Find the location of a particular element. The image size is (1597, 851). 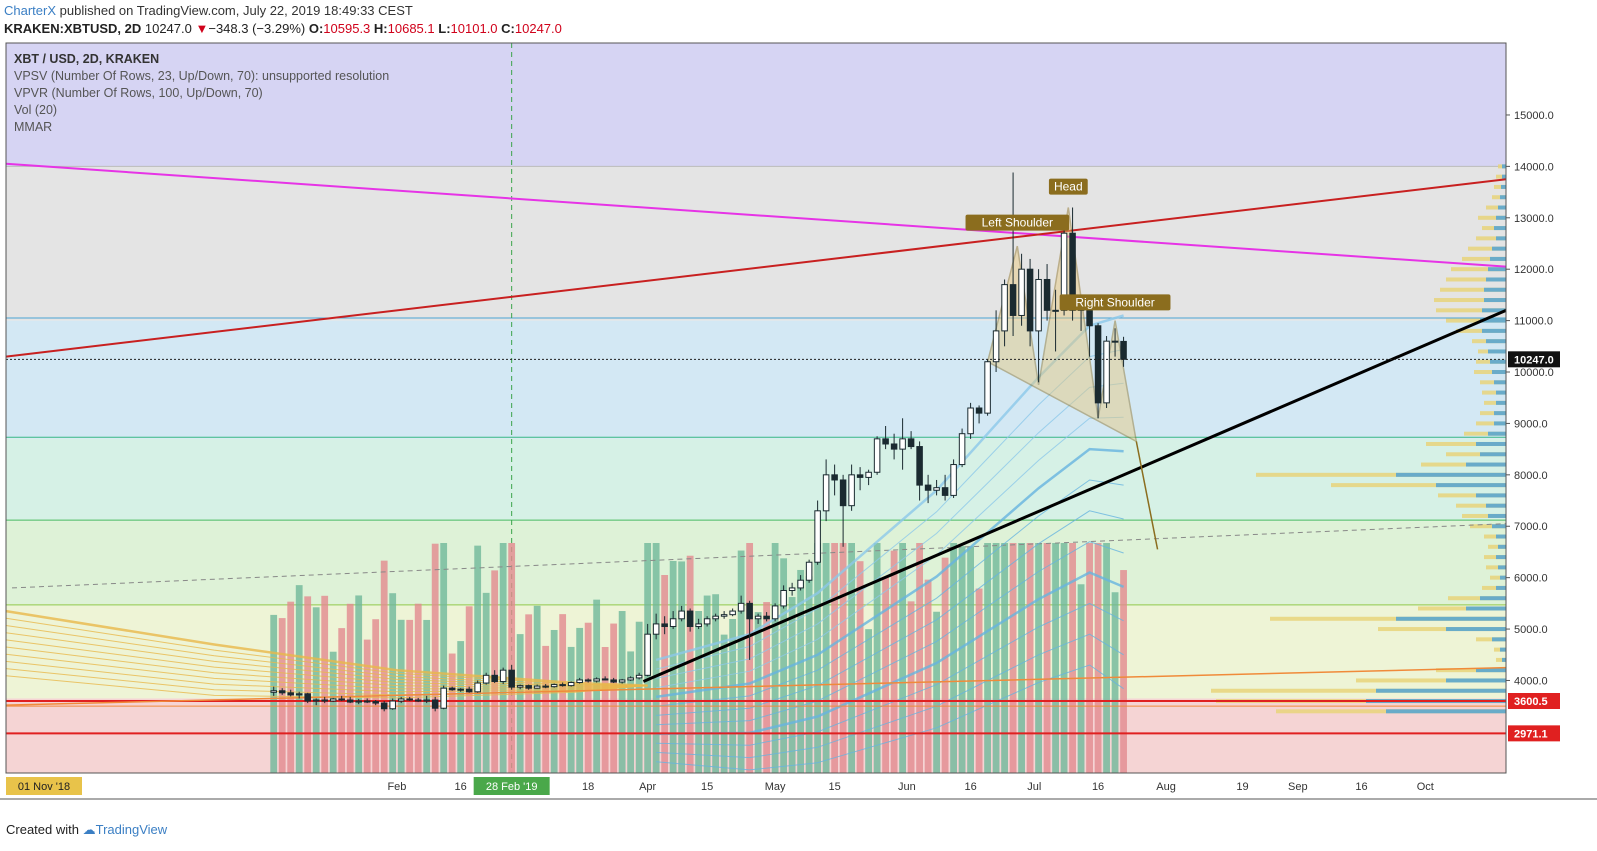

x-tick-label: Jul is located at coordinates (1034, 787).